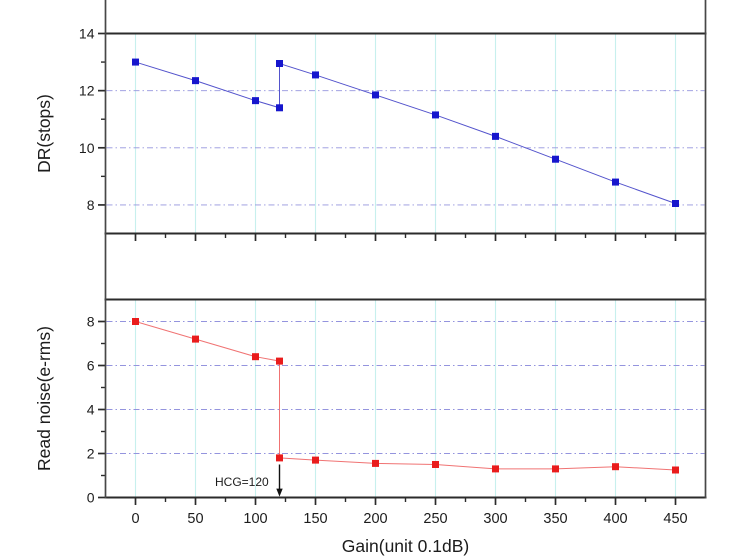 The image size is (740, 560). What do you see at coordinates (555, 519) in the screenshot?
I see `x-tick-label: 350` at bounding box center [555, 519].